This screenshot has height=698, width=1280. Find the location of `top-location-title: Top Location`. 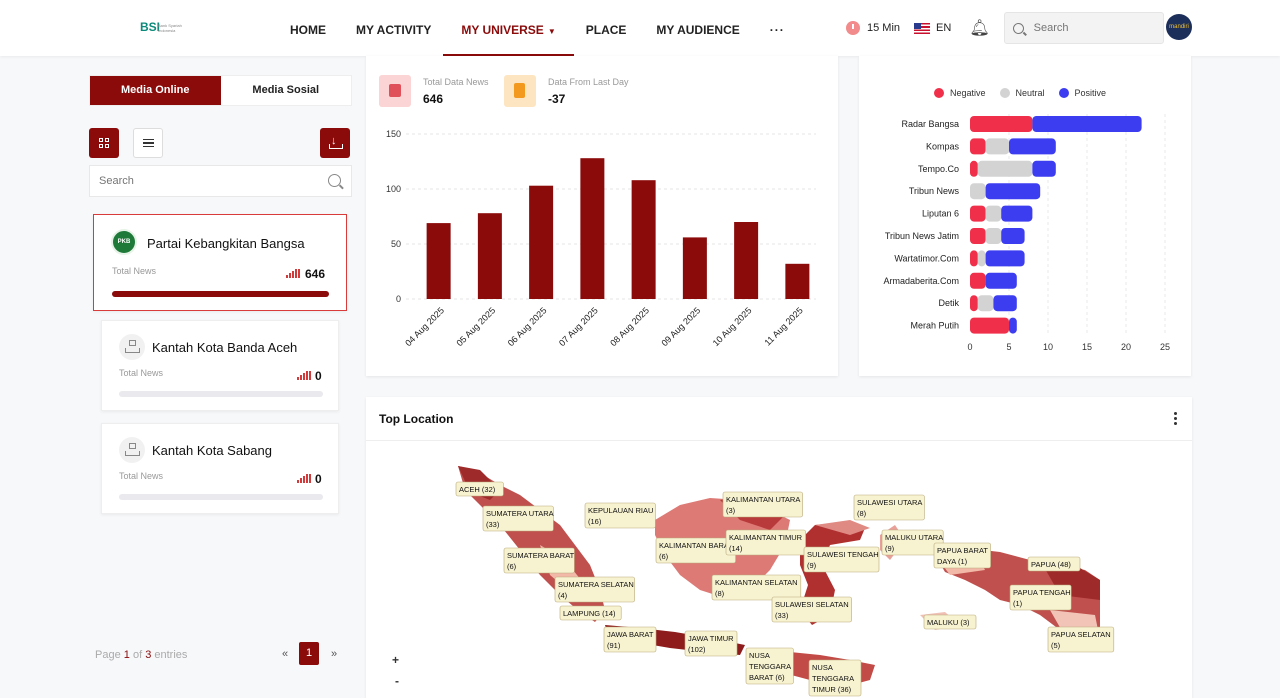

top-location-title: Top Location is located at coordinates (416, 419).